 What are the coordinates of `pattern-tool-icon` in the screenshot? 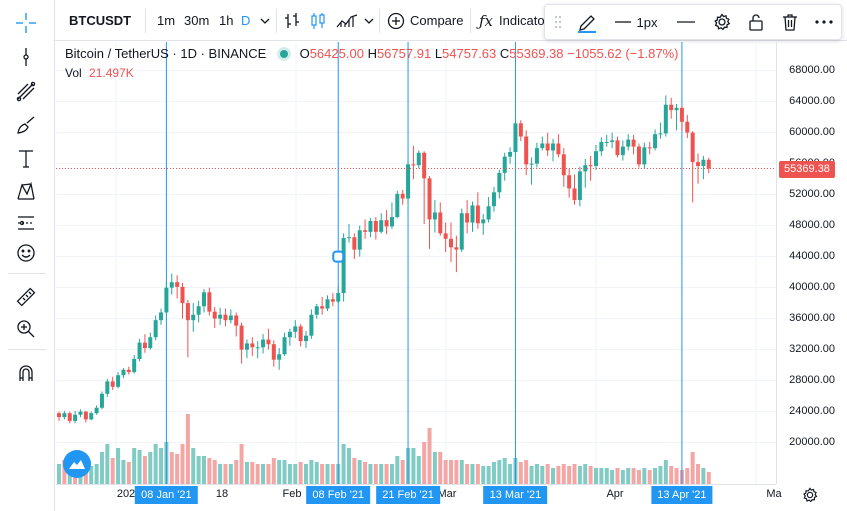 It's located at (26, 191).